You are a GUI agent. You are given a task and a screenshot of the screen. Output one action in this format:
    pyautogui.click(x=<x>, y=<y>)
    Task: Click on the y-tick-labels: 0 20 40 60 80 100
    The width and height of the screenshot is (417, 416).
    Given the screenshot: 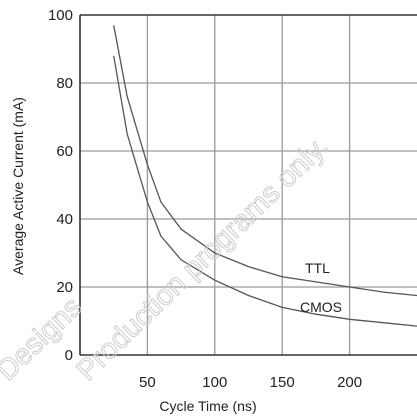 What is the action you would take?
    pyautogui.click(x=60, y=185)
    